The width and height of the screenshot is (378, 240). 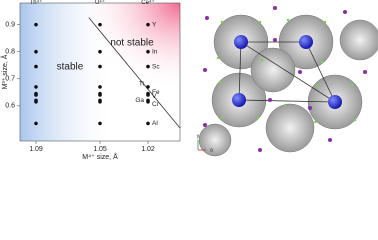 I want to click on top-label: U⁴⁺, so click(x=100, y=3).